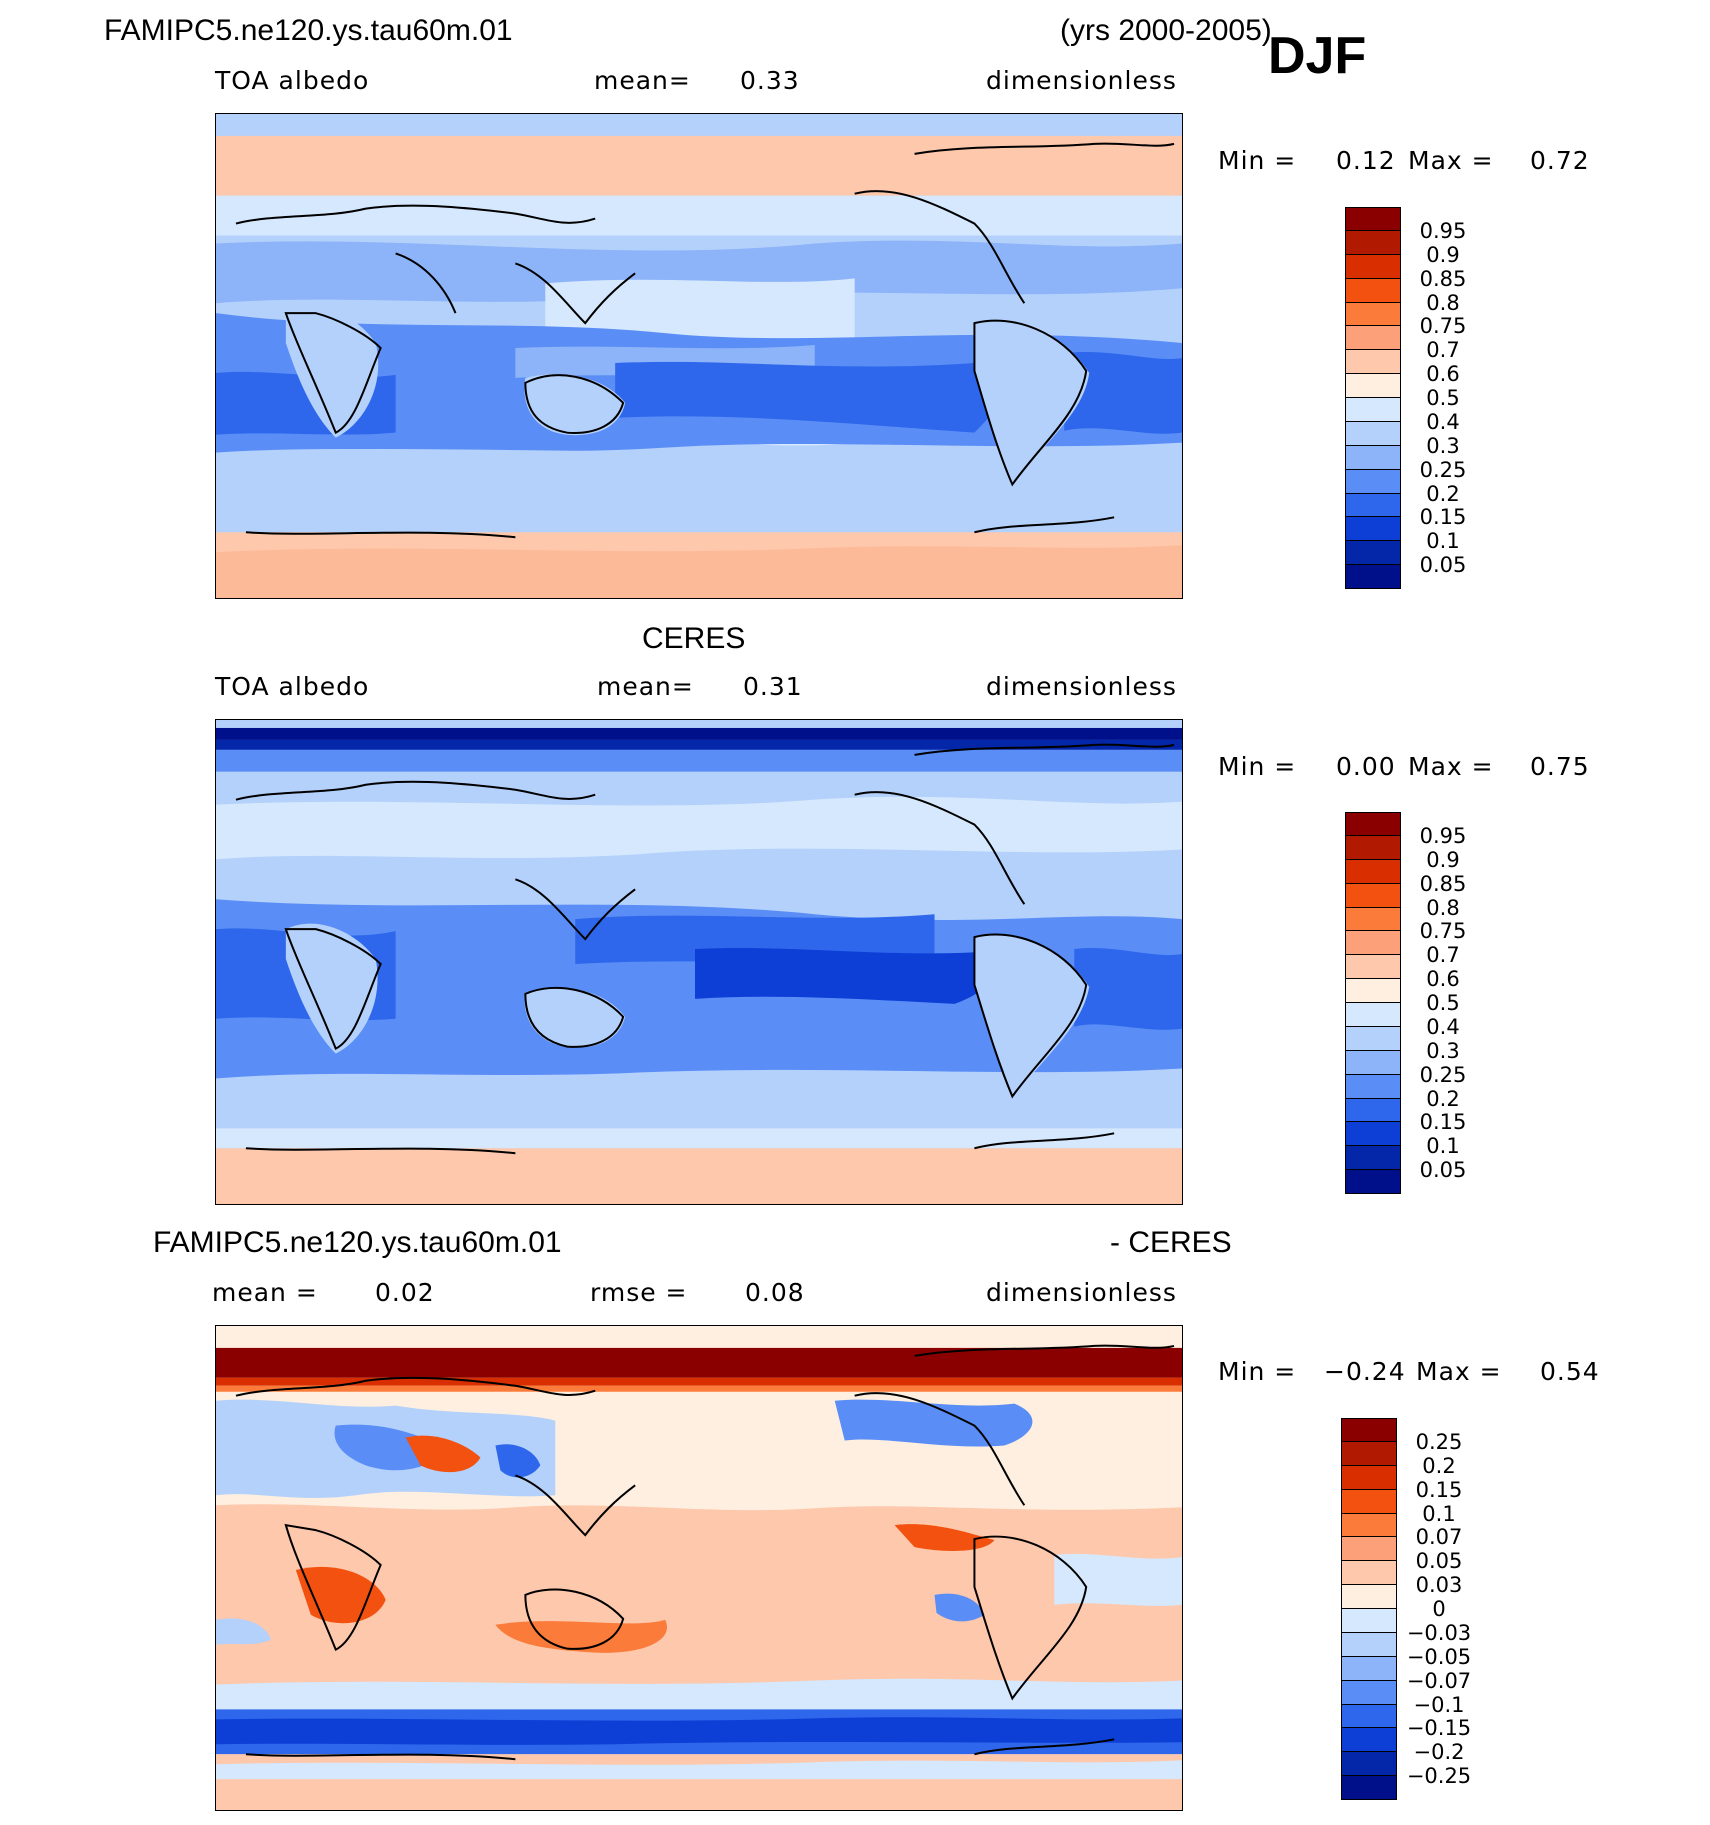 The image size is (1710, 1825). What do you see at coordinates (308, 30) in the screenshot?
I see `case-title: FAMIPC5.ne120.ys.tau60m.01` at bounding box center [308, 30].